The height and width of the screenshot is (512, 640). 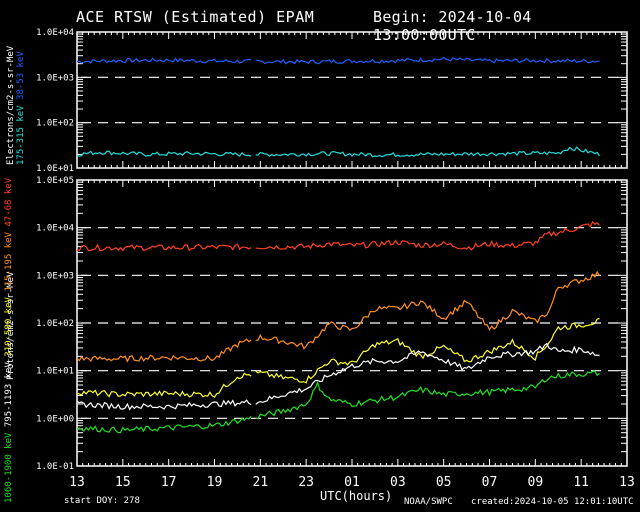 What do you see at coordinates (352, 482) in the screenshot?
I see `x-tick-label: 01` at bounding box center [352, 482].